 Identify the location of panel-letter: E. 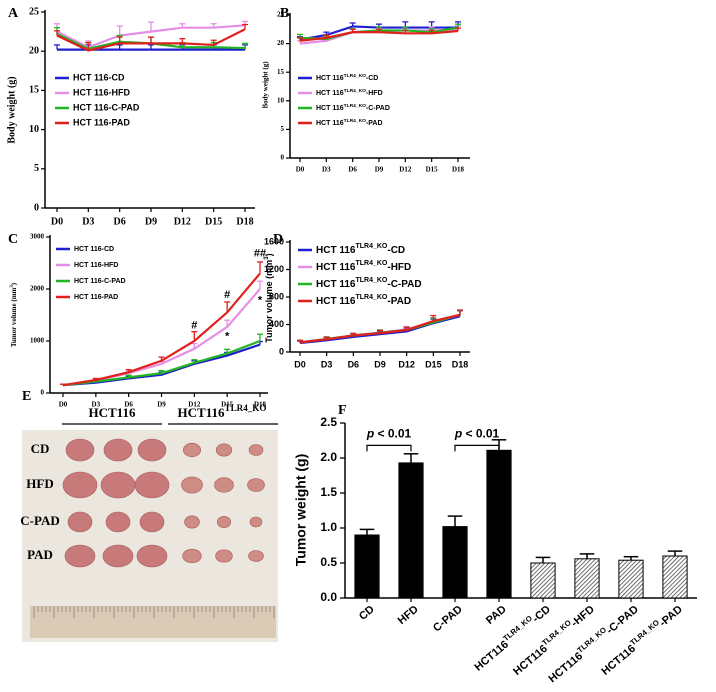
(26, 396).